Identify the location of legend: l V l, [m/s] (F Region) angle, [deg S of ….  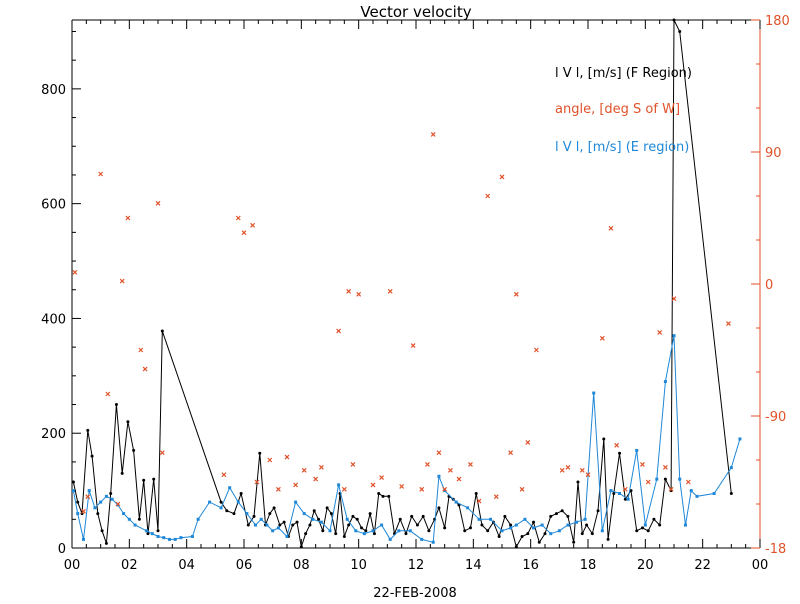
(623, 110).